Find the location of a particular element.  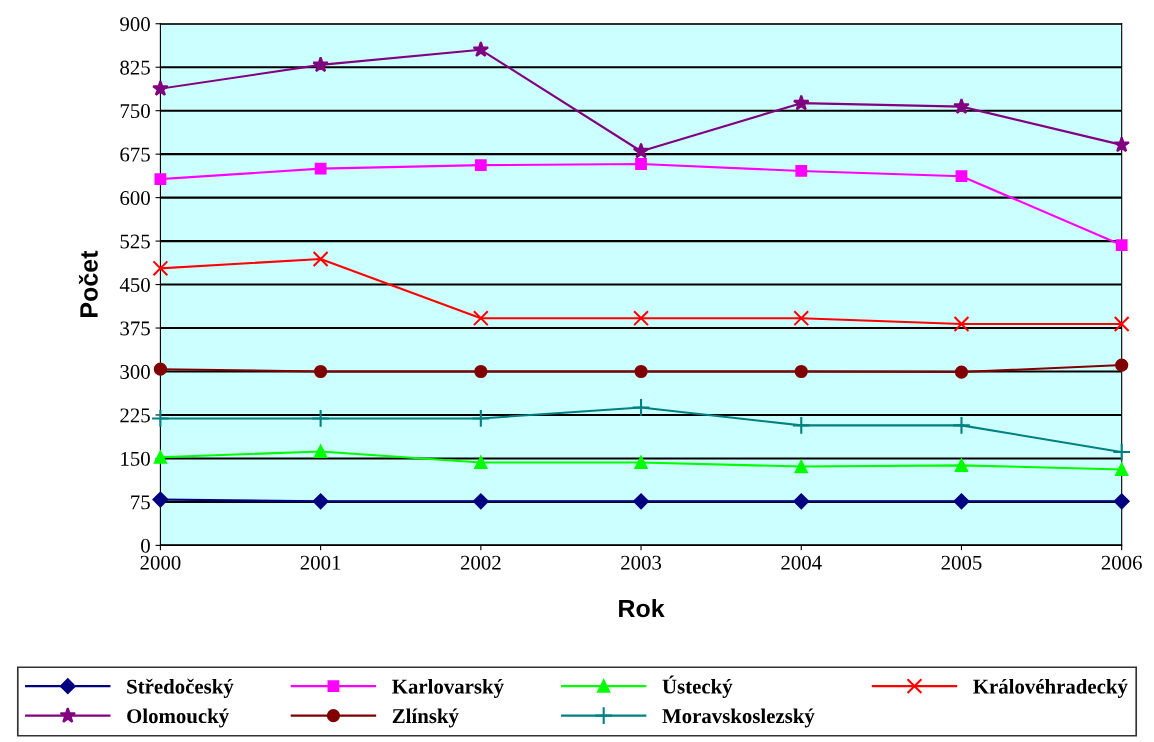

legend-label: Karlovarský is located at coordinates (448, 688).